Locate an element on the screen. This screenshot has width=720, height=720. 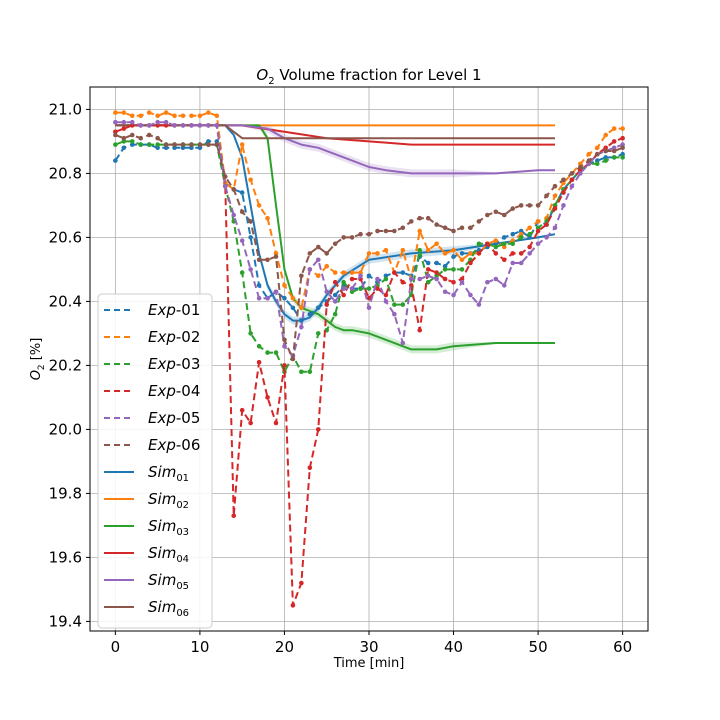
x-tick-label: 20 is located at coordinates (284, 647).